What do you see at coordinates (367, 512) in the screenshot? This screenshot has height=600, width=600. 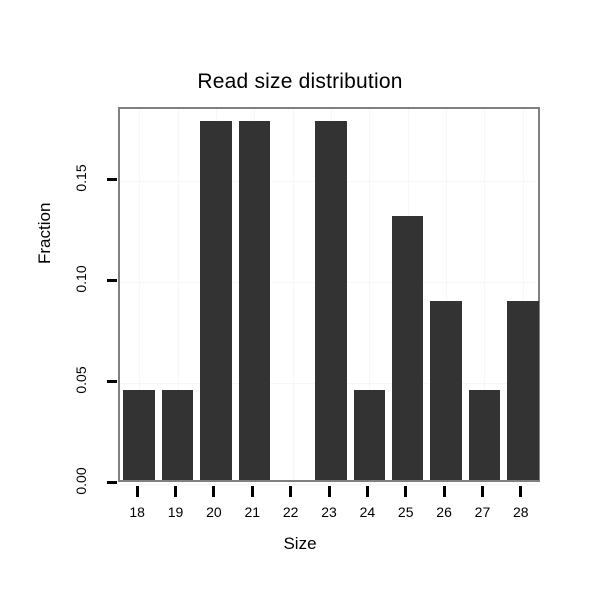 I see `x-tick-label: 24` at bounding box center [367, 512].